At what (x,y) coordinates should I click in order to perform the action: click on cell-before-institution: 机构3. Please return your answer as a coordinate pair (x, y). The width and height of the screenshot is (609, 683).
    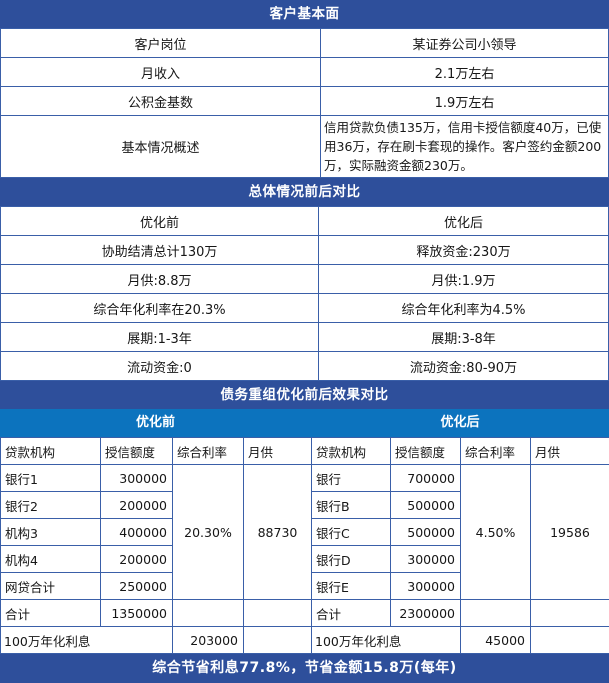
    Looking at the image, I should click on (50, 532).